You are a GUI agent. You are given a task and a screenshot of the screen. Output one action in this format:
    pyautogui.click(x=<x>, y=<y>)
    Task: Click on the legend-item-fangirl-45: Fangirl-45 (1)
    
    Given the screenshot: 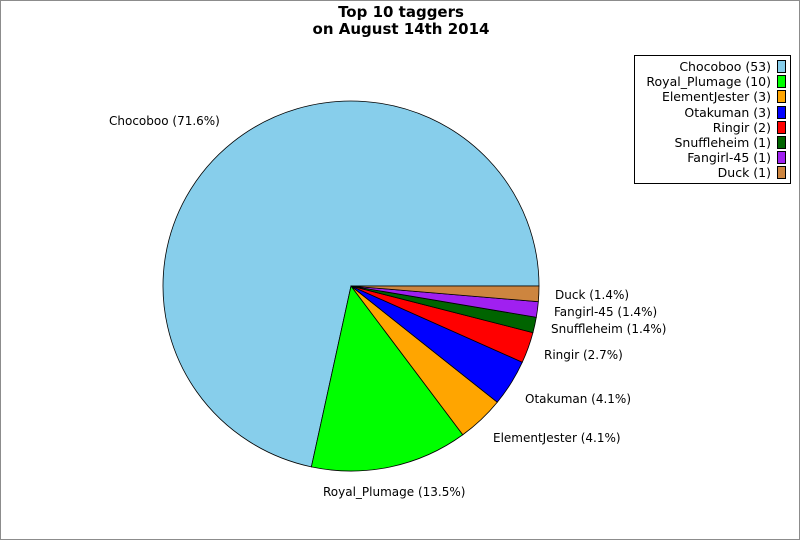 What is the action you would take?
    pyautogui.click(x=736, y=157)
    